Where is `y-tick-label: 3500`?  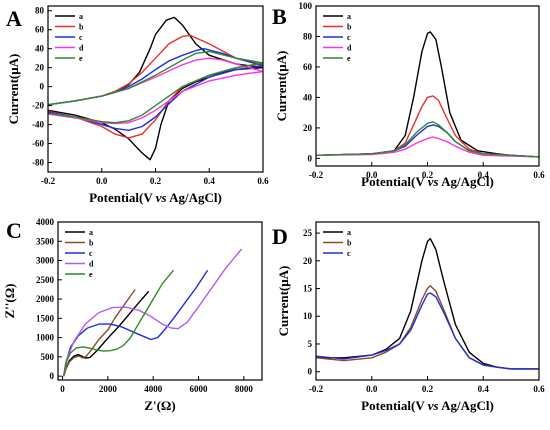 y-tick-label: 3500 is located at coordinates (45, 241).